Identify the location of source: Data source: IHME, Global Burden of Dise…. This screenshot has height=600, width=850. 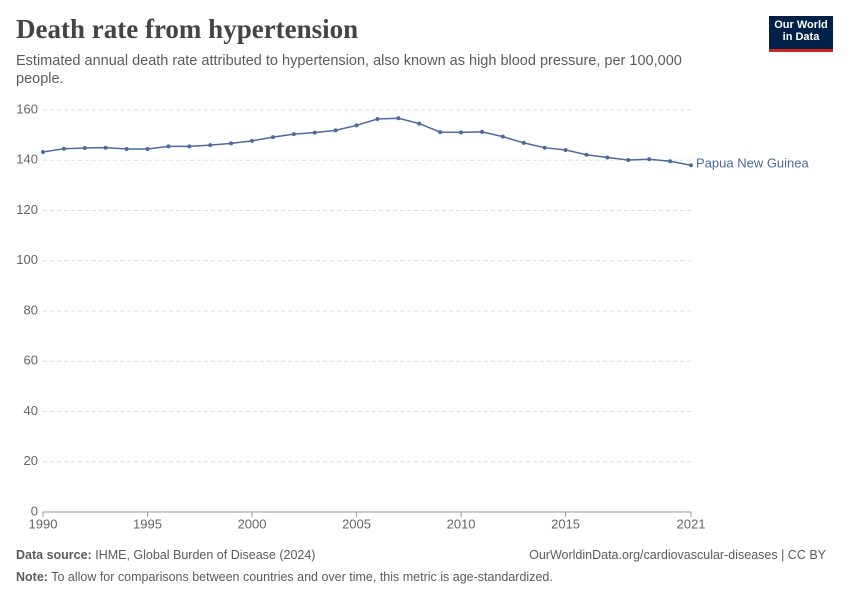
(165, 555).